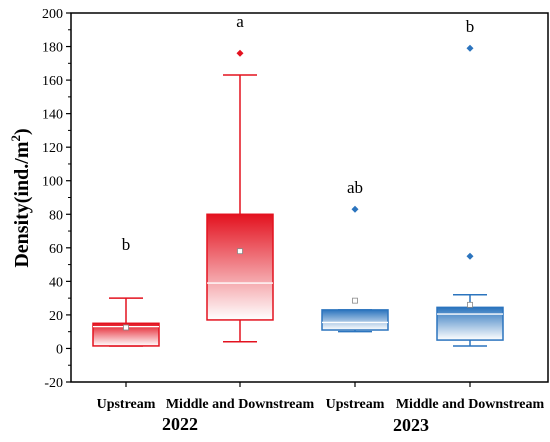 This screenshot has height=442, width=550. Describe the element at coordinates (355, 187) in the screenshot. I see `significance-letter: ab` at that location.